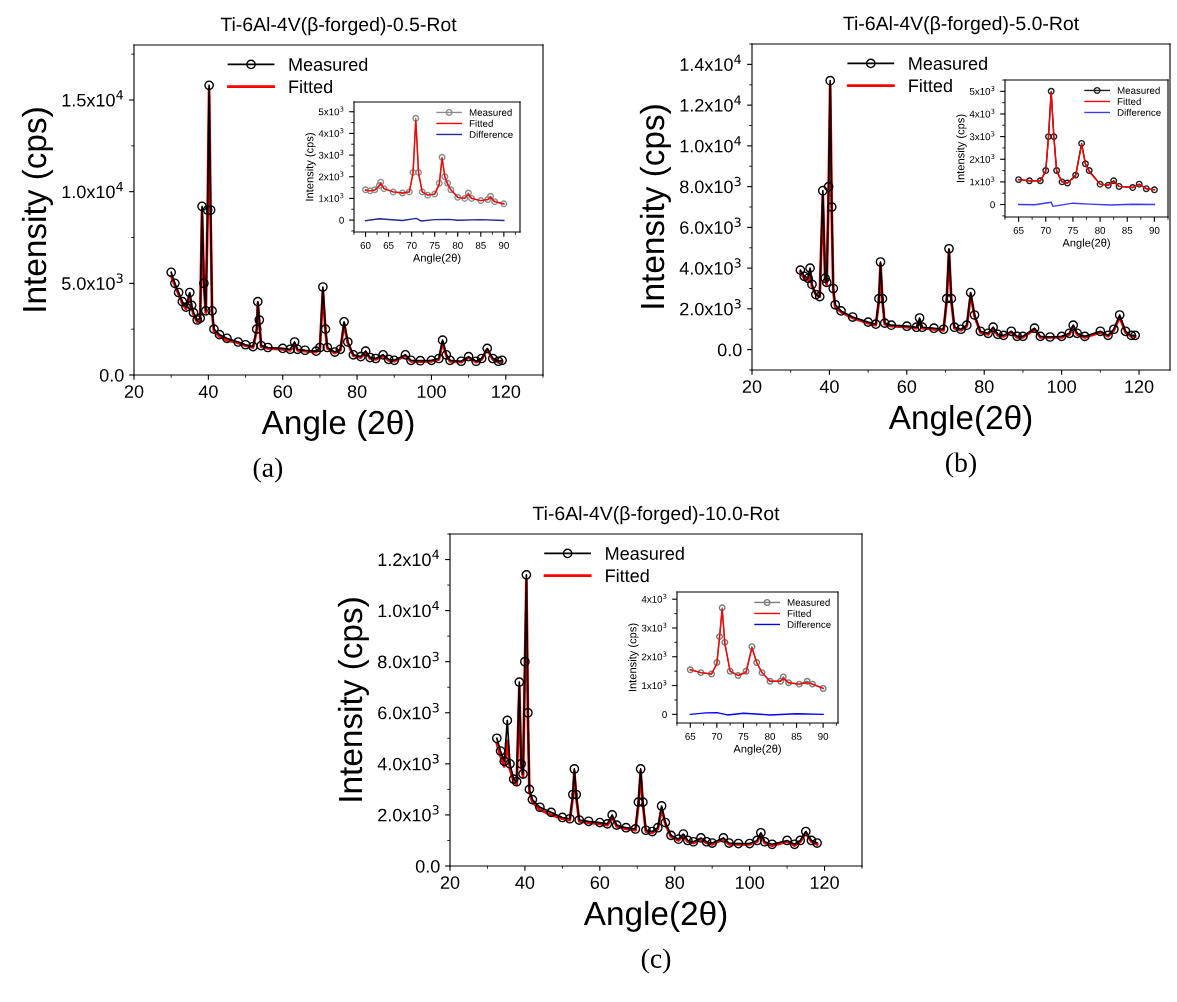 The image size is (1177, 1002). I want to click on y-tick-label: 1.2x10$^{4}$, so click(710, 103).